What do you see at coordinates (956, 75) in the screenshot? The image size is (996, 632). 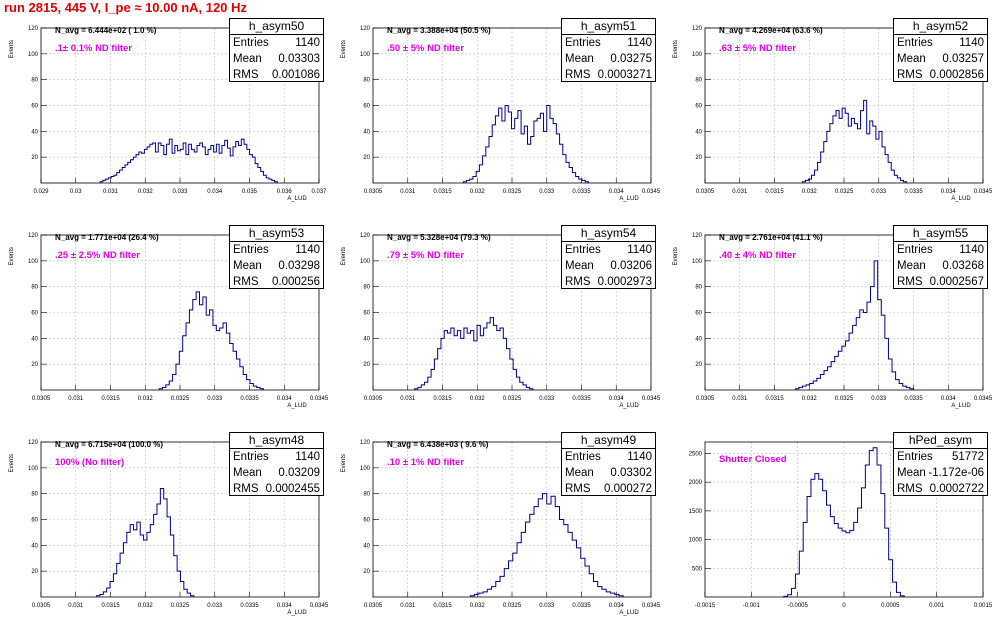 I see `stats-value: 0.0002856` at bounding box center [956, 75].